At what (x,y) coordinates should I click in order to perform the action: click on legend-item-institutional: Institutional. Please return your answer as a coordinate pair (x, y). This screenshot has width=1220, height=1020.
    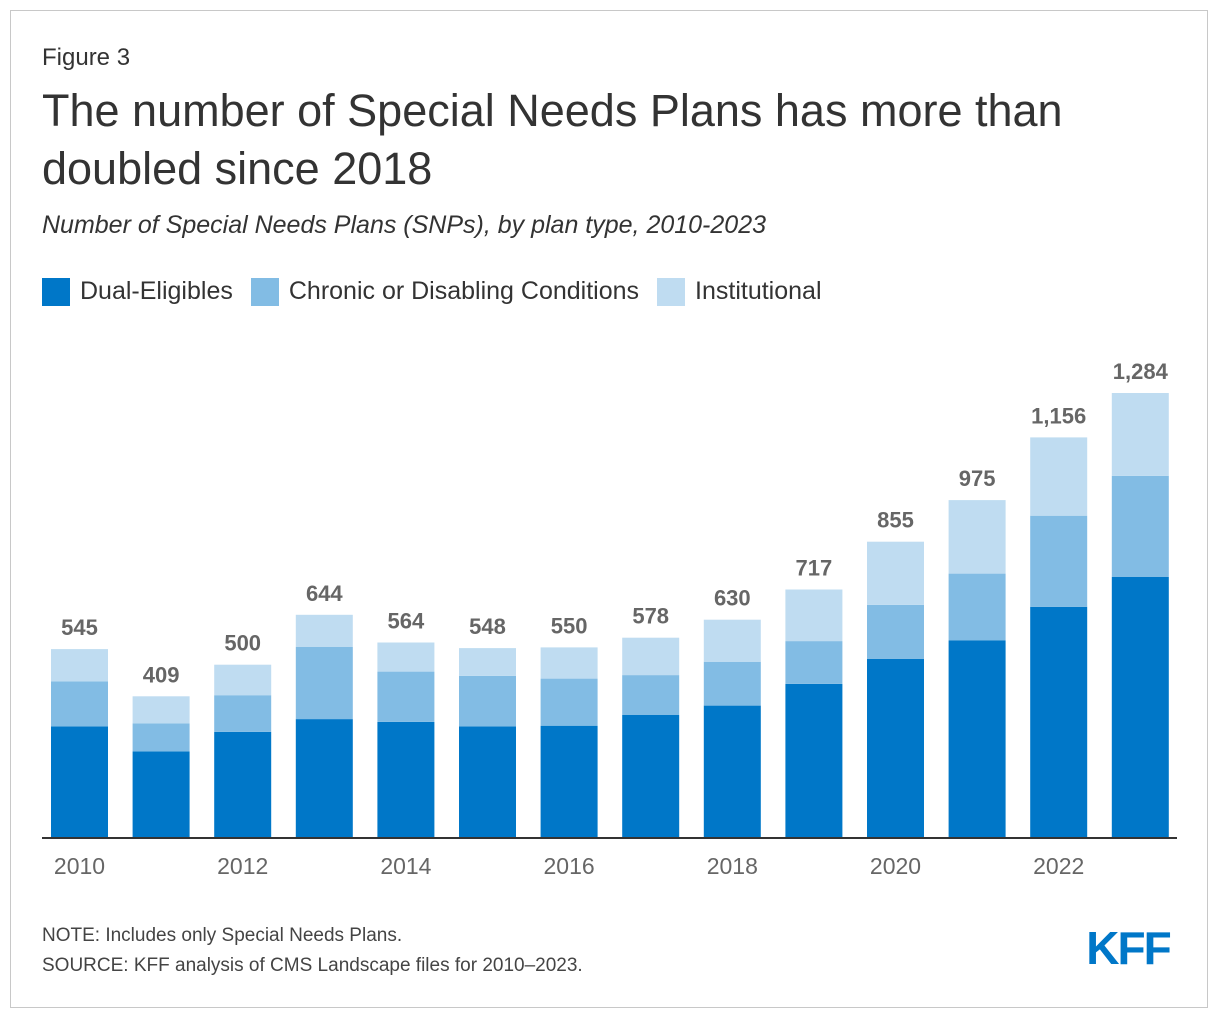
    Looking at the image, I should click on (739, 291).